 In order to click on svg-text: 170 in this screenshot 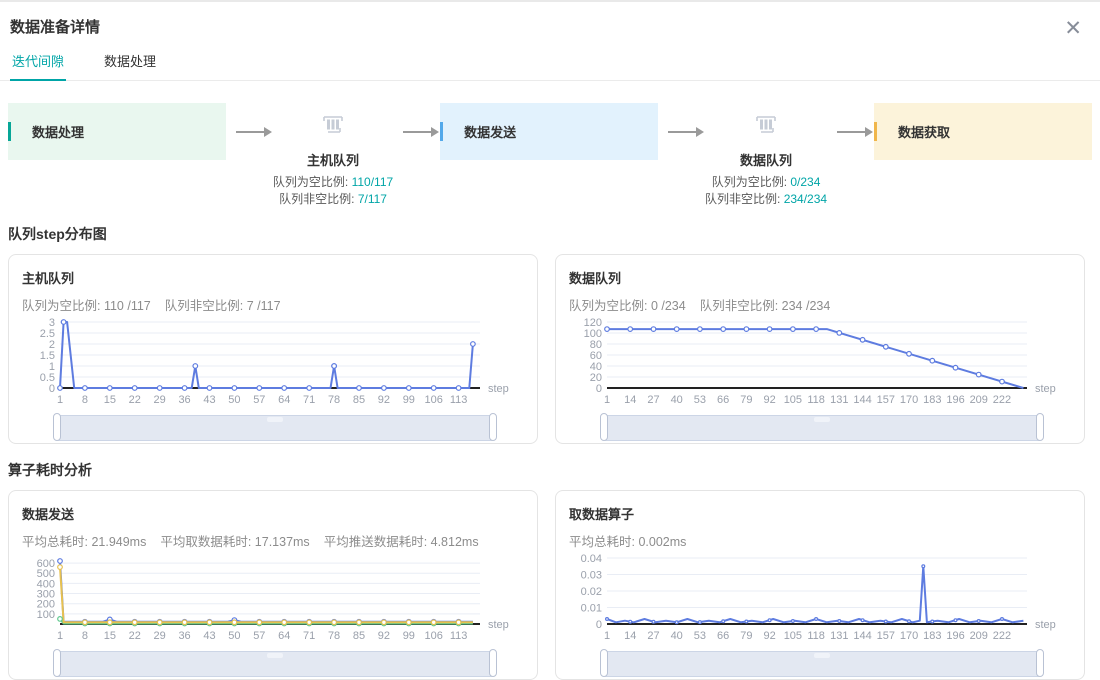, I will do `click(909, 636)`.